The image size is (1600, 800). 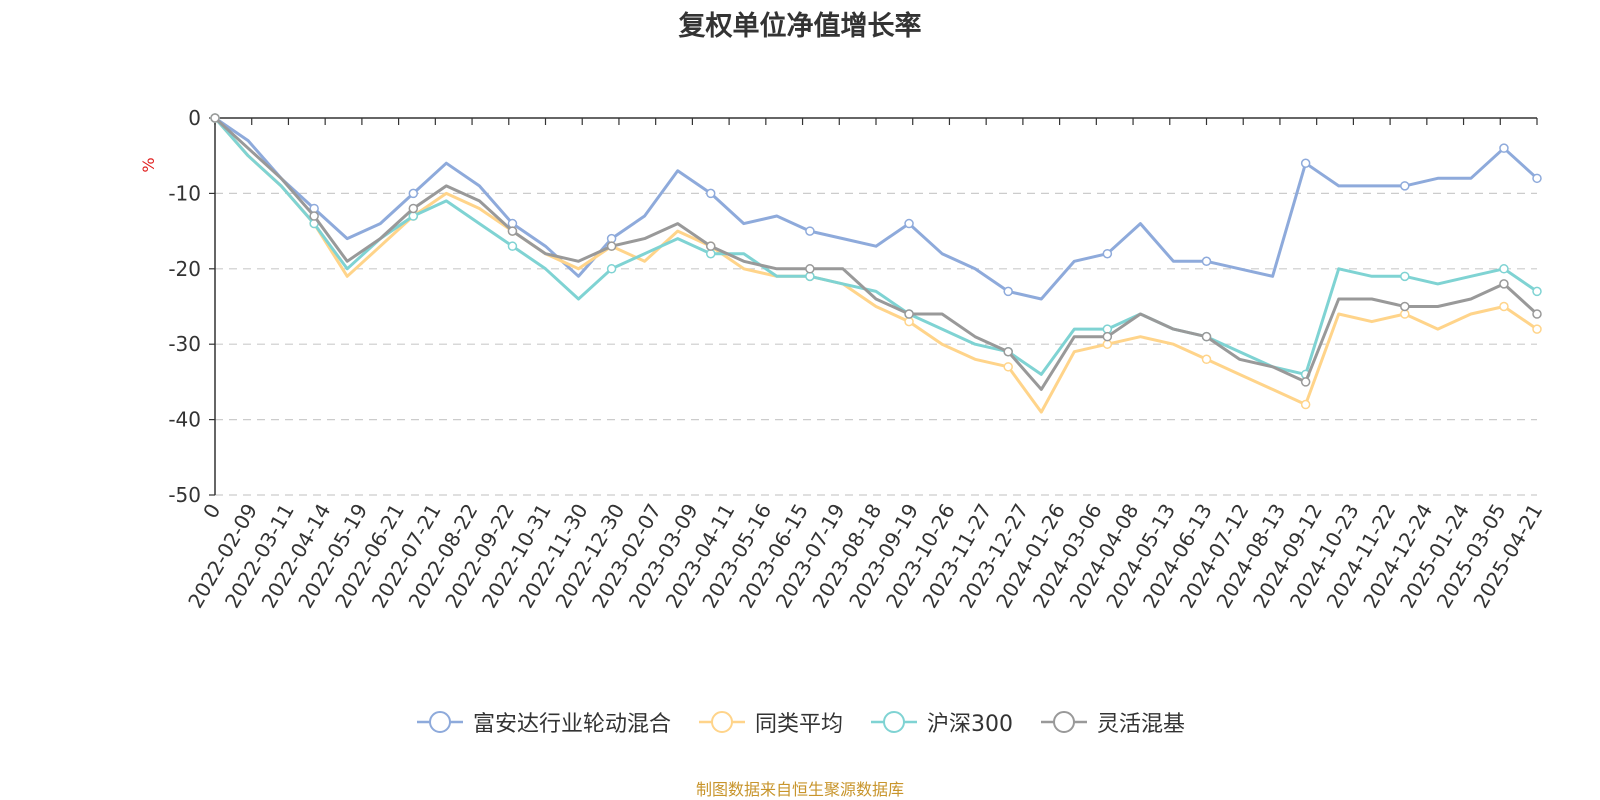 I want to click on y-tick-label: -50, so click(x=184, y=495).